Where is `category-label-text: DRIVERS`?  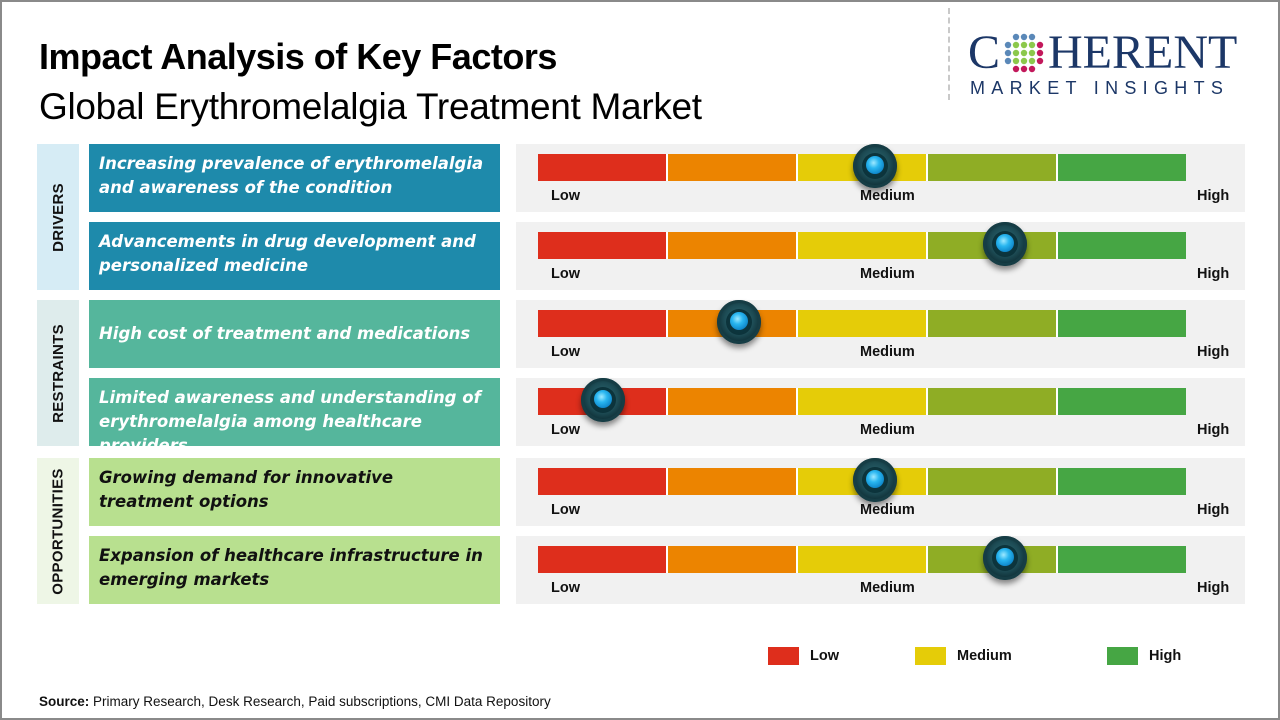 category-label-text: DRIVERS is located at coordinates (58, 217).